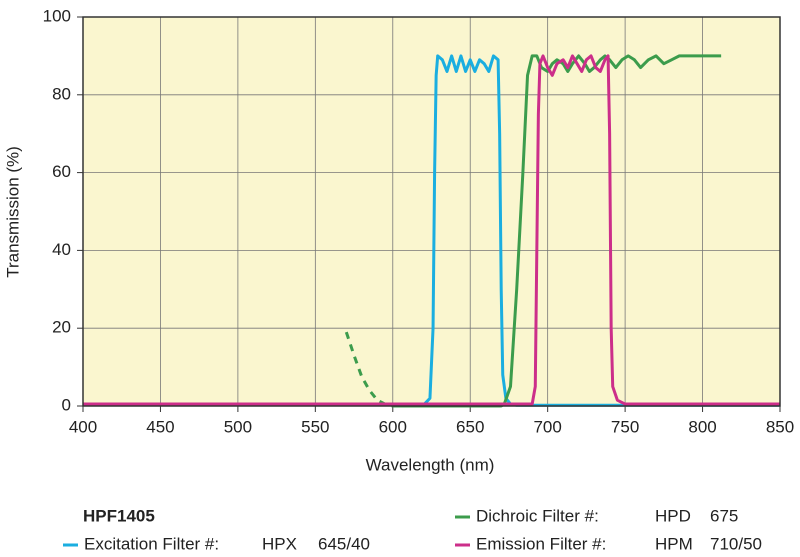  What do you see at coordinates (724, 515) in the screenshot?
I see `legend-spec: 675` at bounding box center [724, 515].